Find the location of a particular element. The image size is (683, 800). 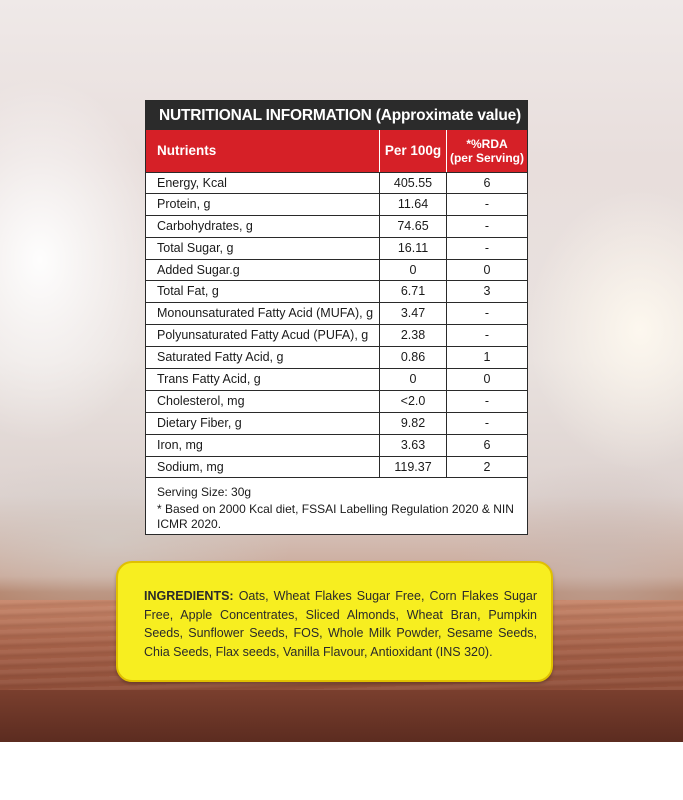

header-rda-line1: *%RDA is located at coordinates (487, 144).